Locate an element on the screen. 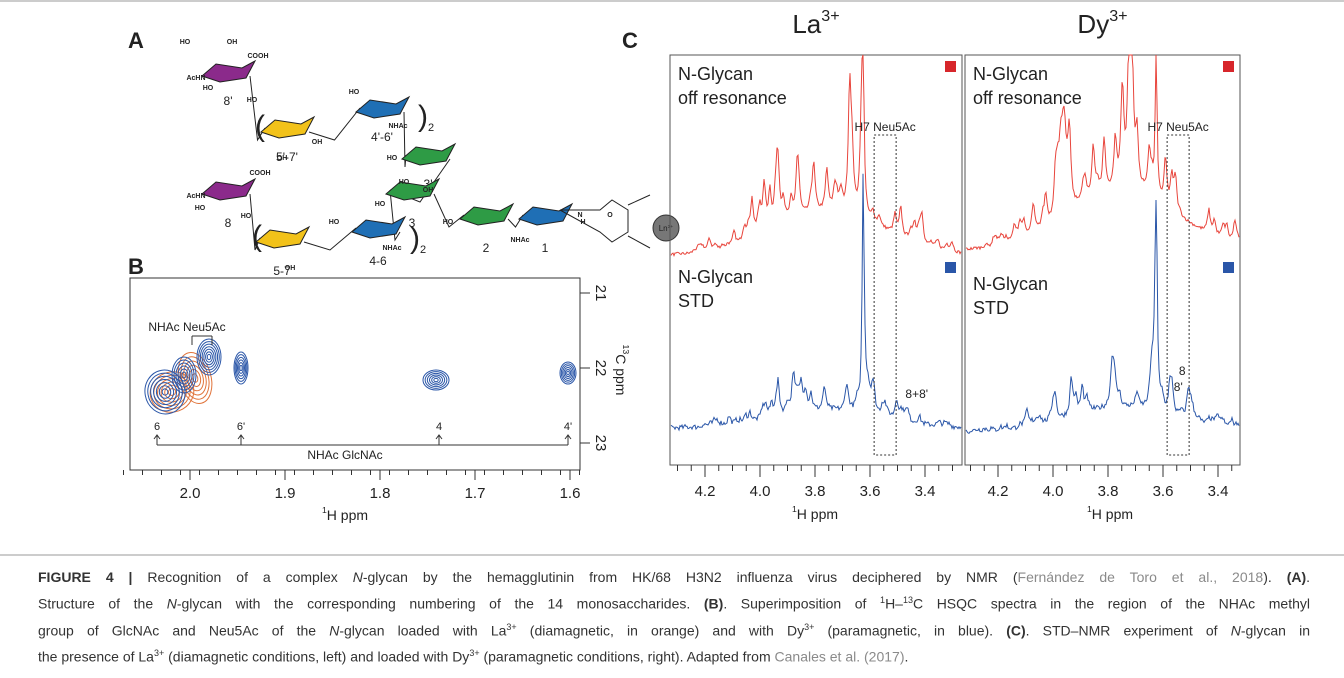 The width and height of the screenshot is (1344, 678). peak-label: 4' is located at coordinates (568, 427).